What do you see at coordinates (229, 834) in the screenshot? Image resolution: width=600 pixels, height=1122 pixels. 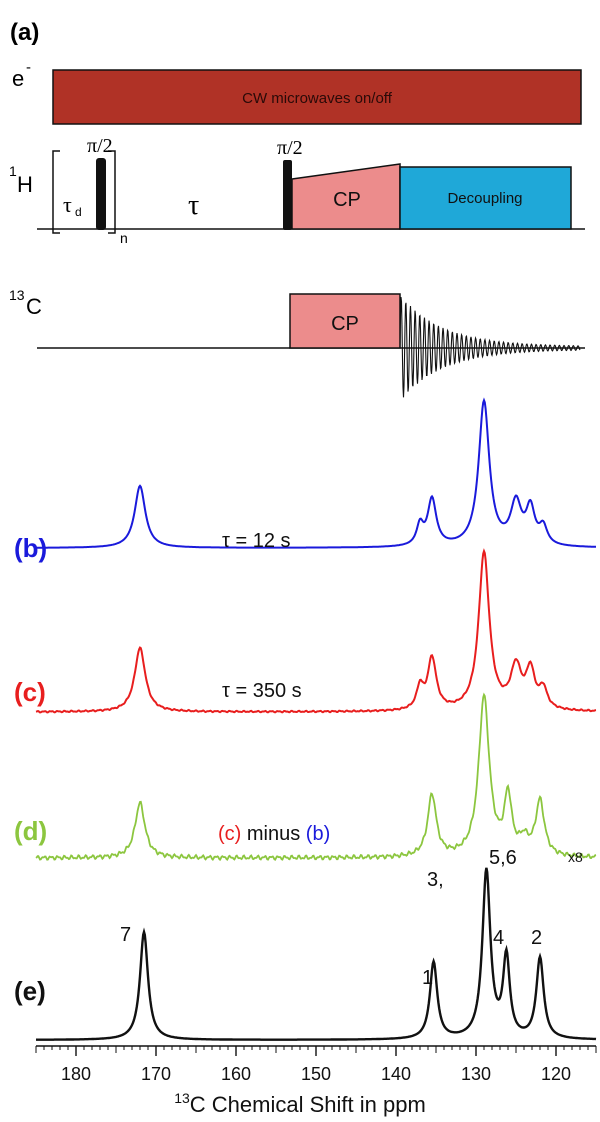 I see `annotation-c-ref: (c)` at bounding box center [229, 834].